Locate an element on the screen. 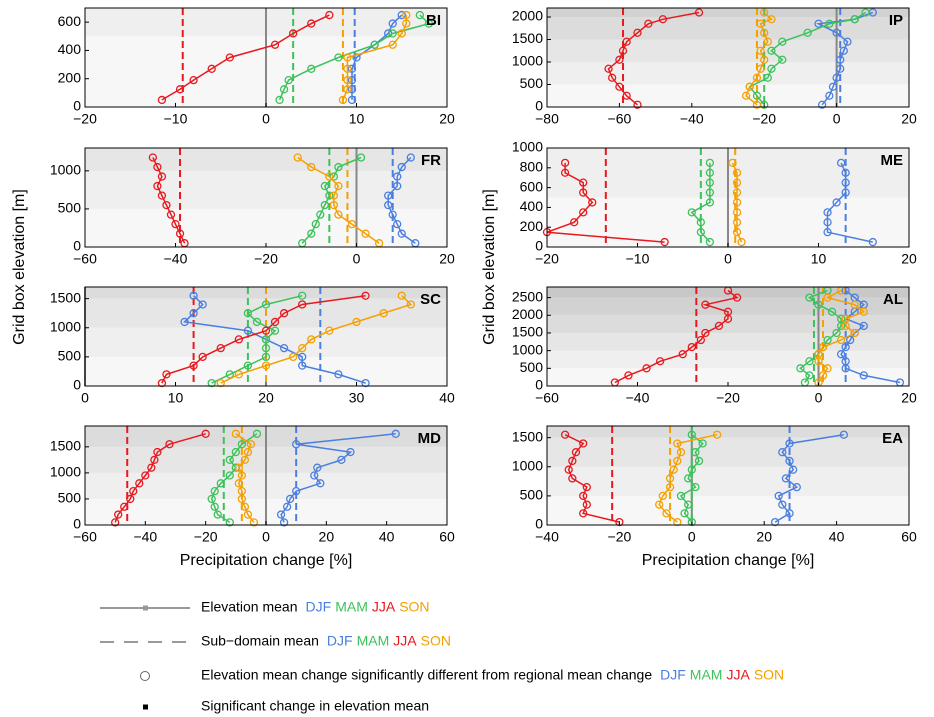  y-tick-label: 1000 is located at coordinates (65, 472).